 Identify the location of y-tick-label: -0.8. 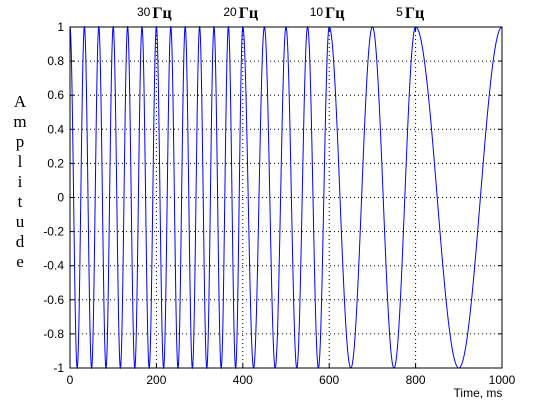
(53, 334).